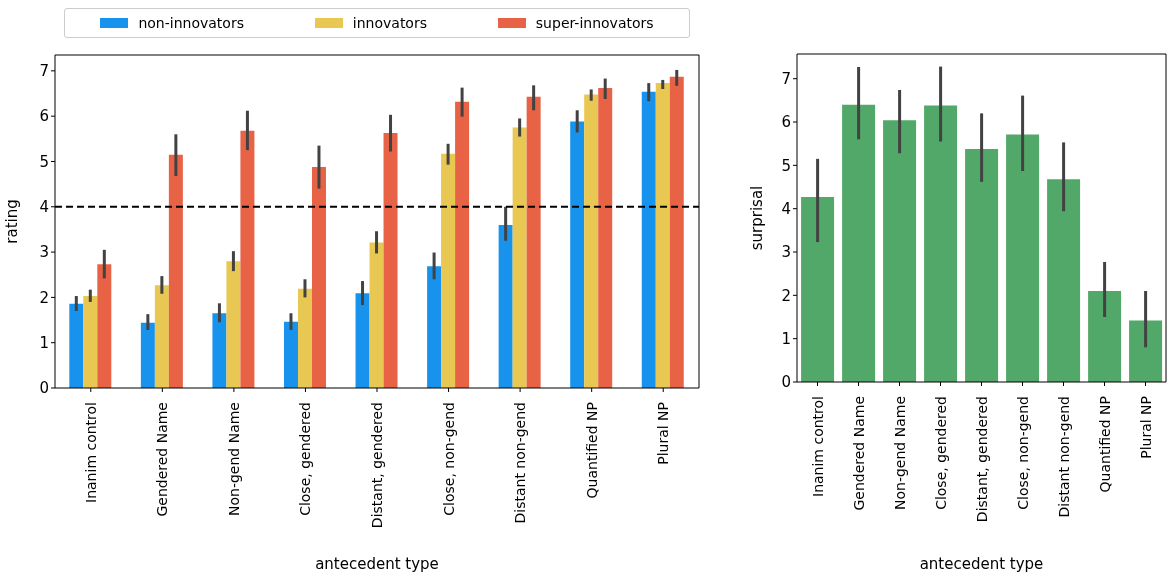 This screenshot has height=577, width=1171. What do you see at coordinates (12, 221) in the screenshot?
I see `y-axis-title: rating` at bounding box center [12, 221].